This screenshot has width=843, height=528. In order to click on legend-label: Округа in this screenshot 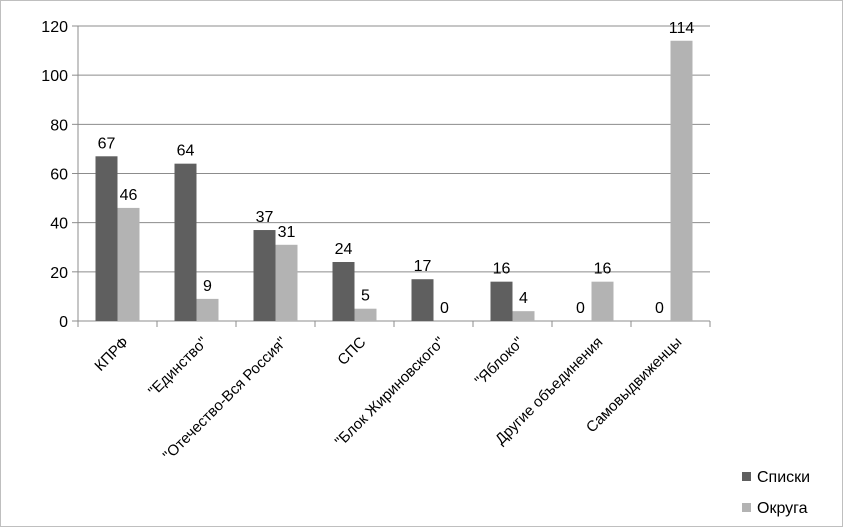, I will do `click(782, 508)`.